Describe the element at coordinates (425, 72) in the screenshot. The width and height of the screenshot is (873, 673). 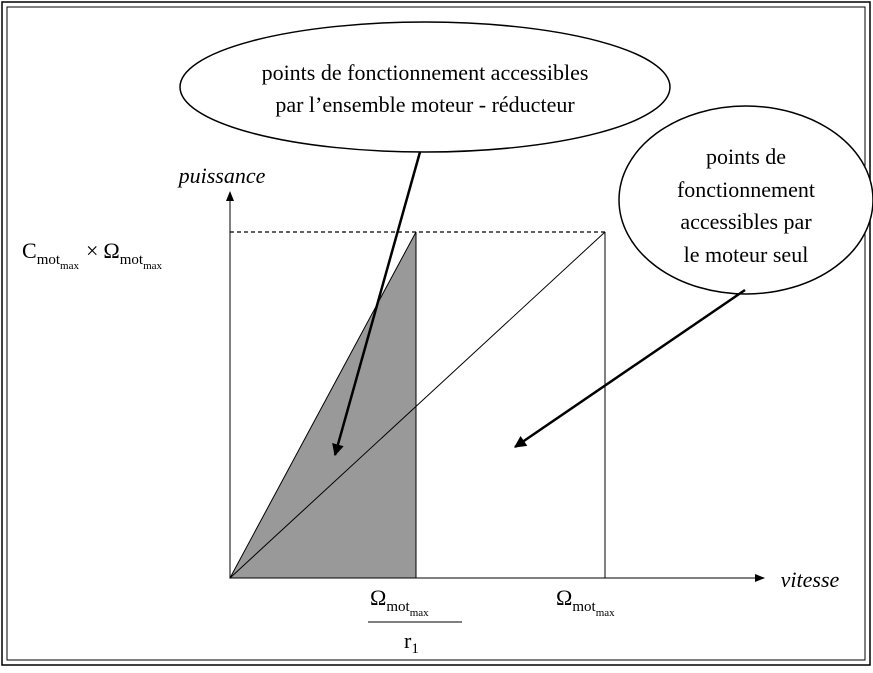
I see `callout-text: points de fonctionnement accessibles` at that location.